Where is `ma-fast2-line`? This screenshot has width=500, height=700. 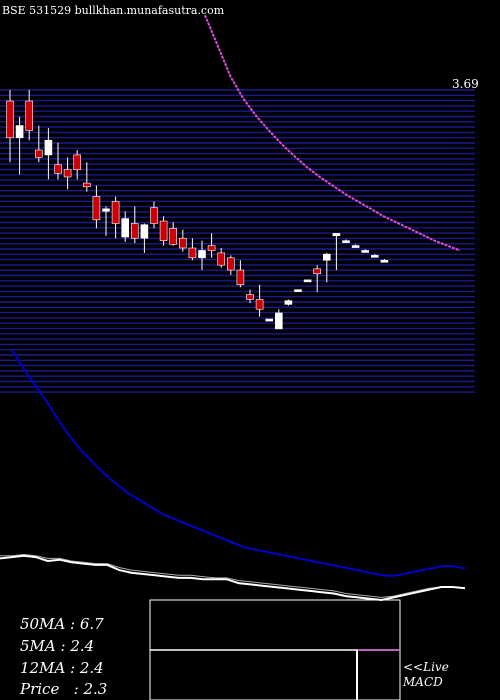
ma-fast2-line is located at coordinates (233, 575).